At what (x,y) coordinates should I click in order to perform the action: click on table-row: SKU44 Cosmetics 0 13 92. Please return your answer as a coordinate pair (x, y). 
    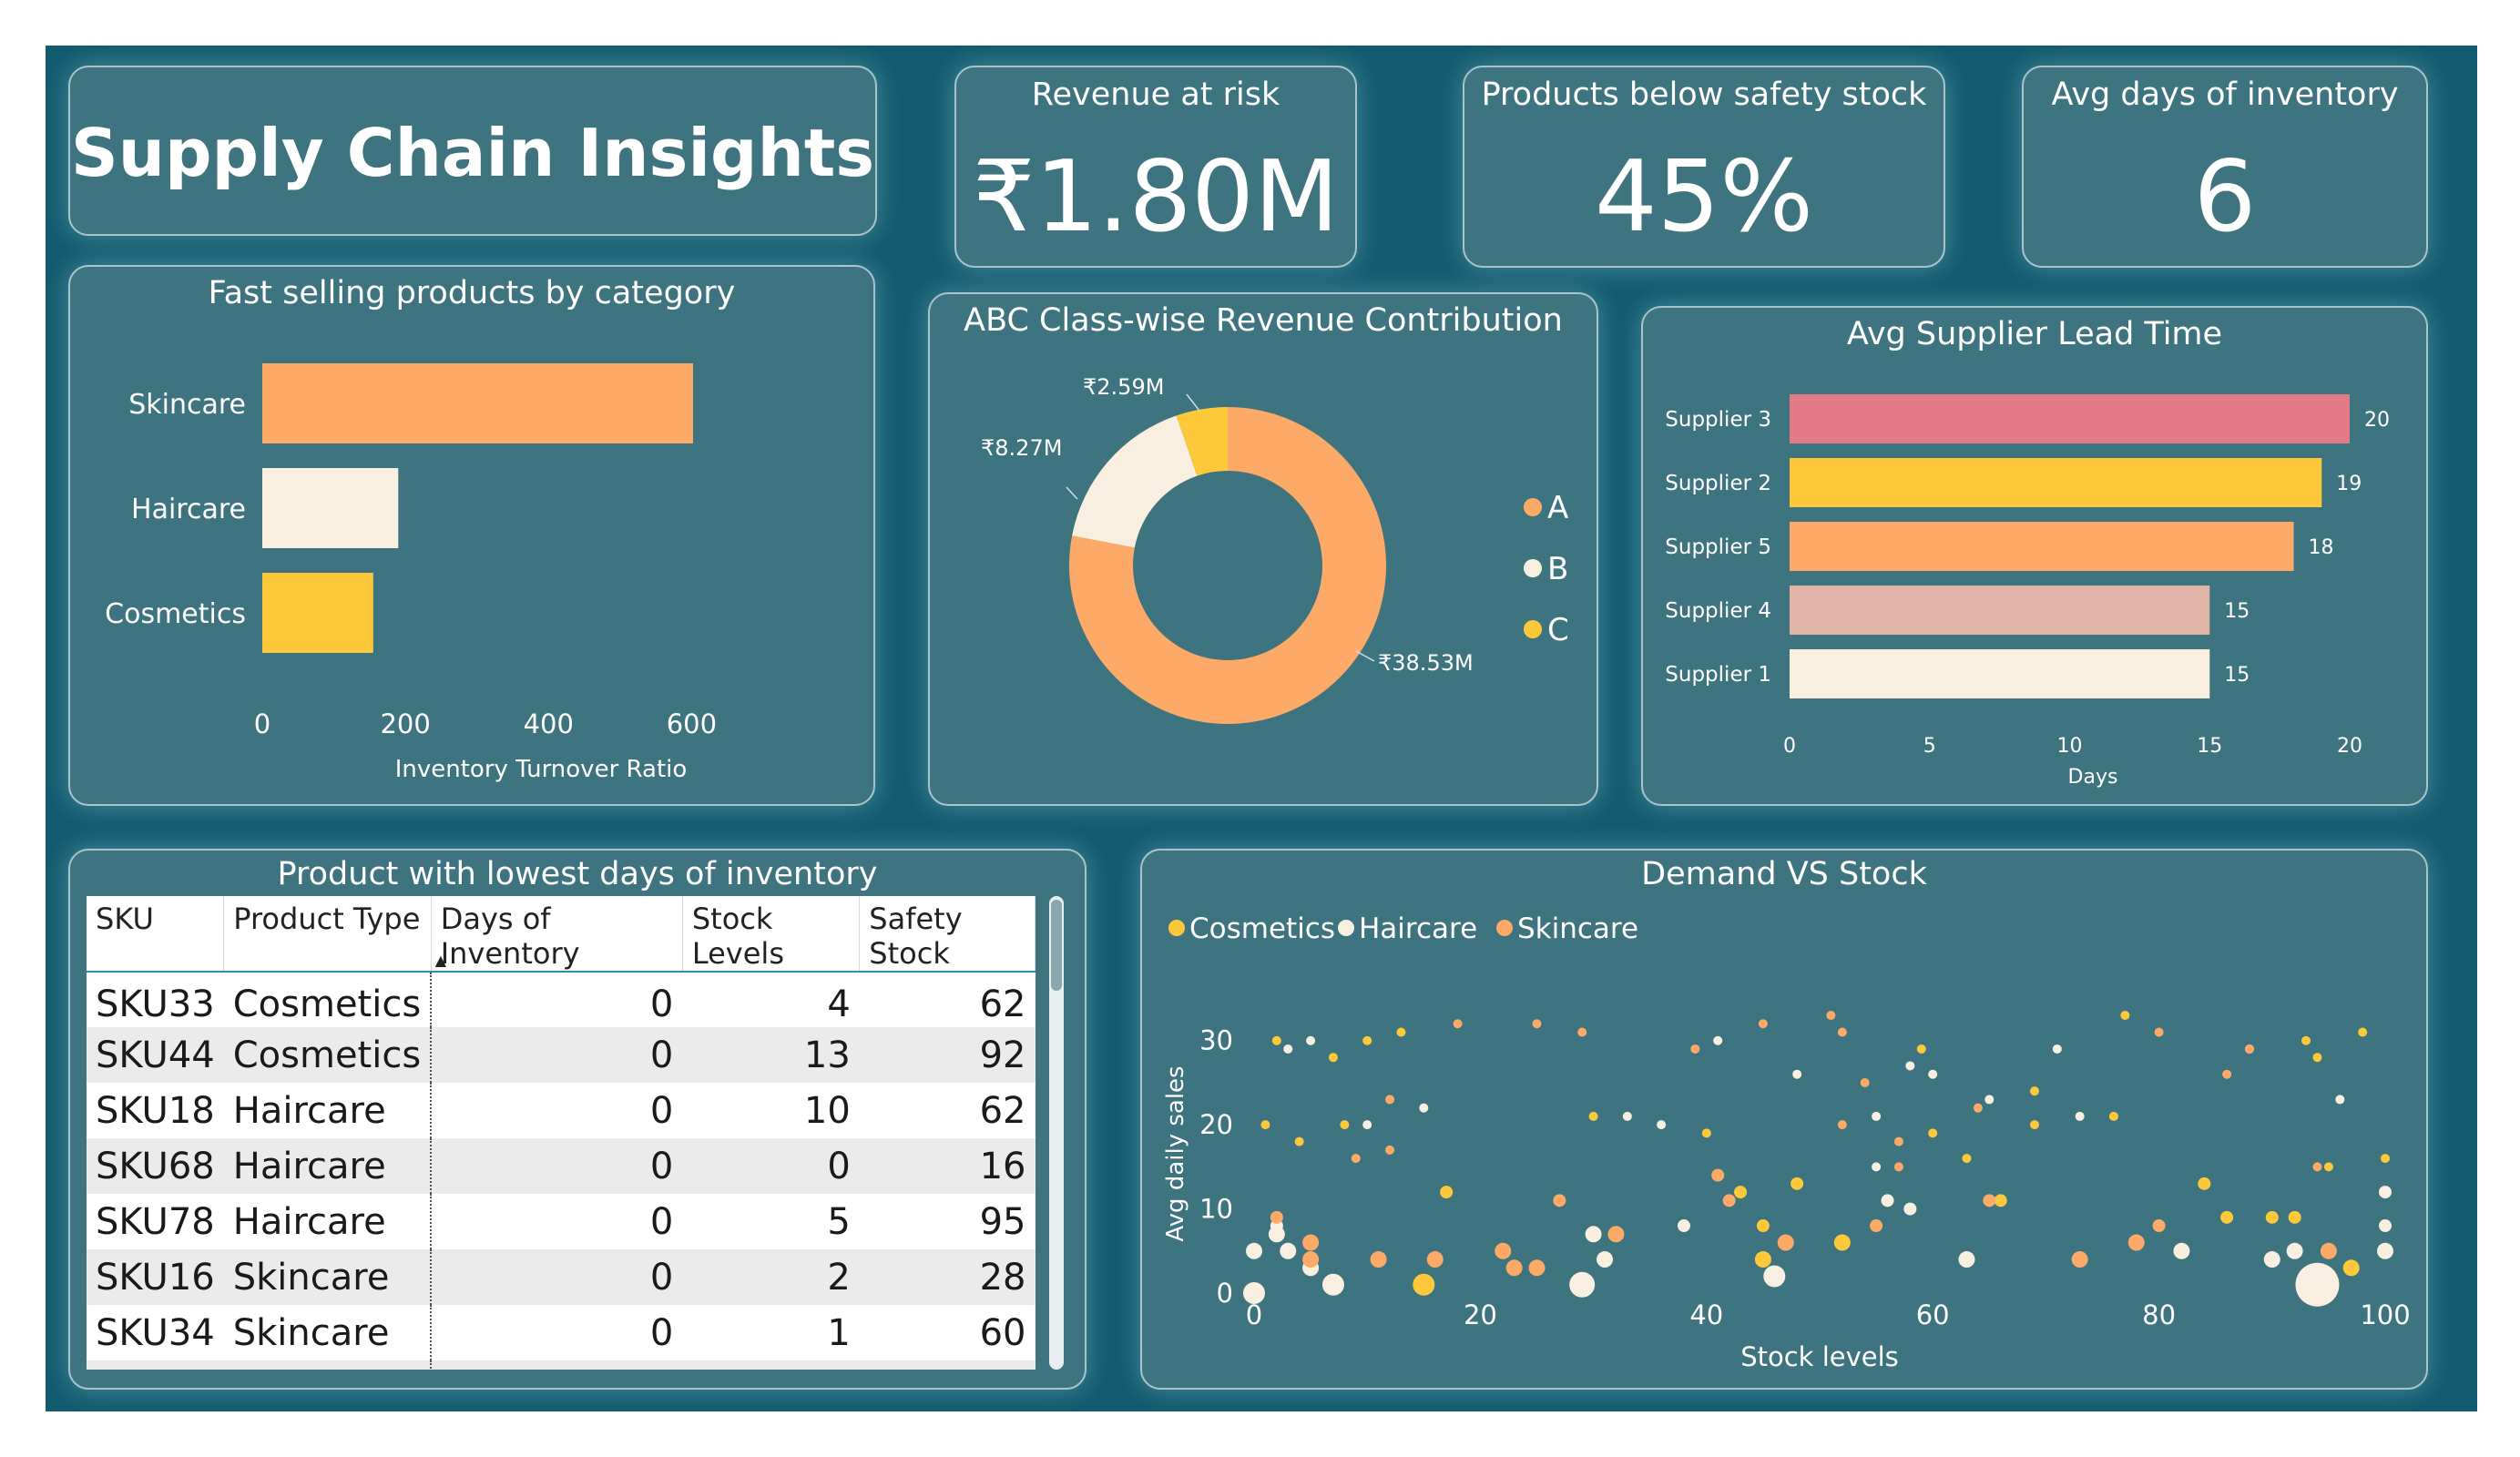
    Looking at the image, I should click on (561, 1055).